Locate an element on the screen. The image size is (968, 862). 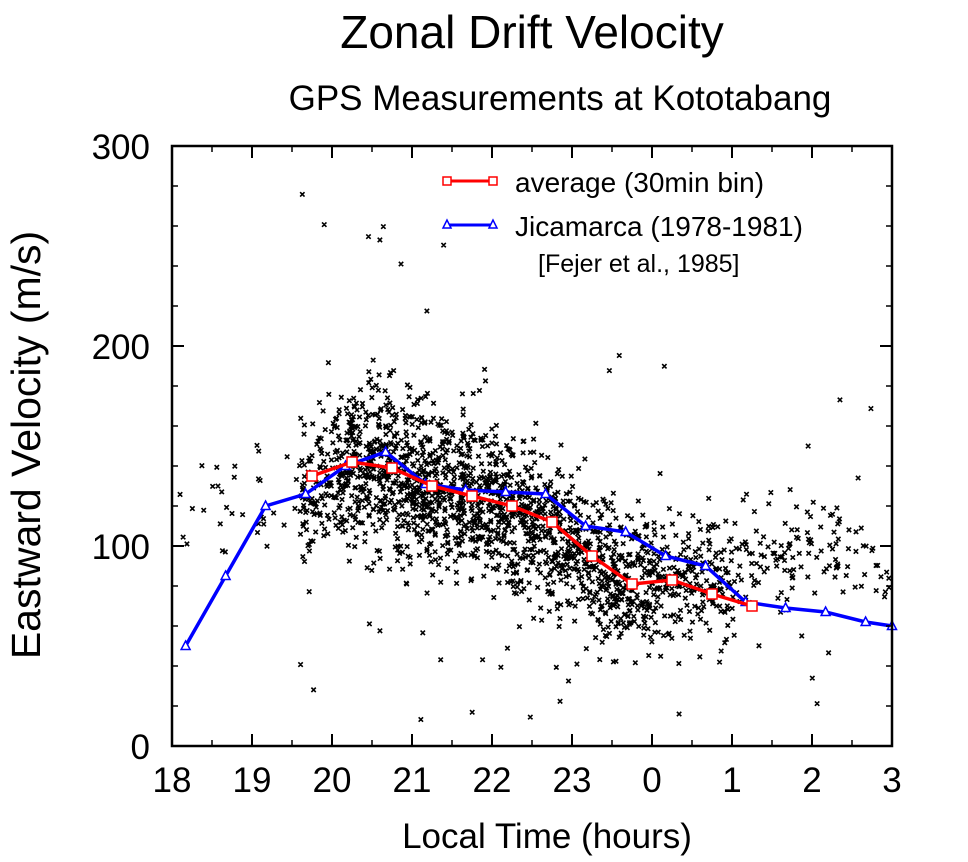
series-average is located at coordinates (532, 534).